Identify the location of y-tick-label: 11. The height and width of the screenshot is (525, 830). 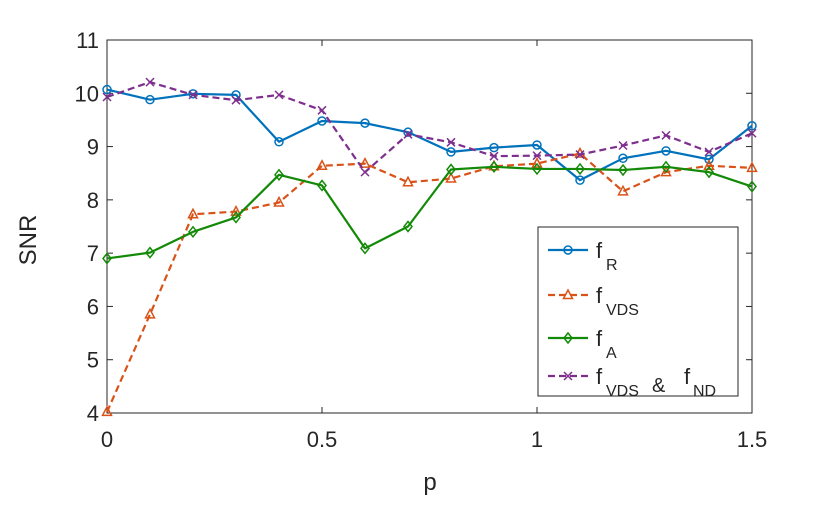
(87, 40).